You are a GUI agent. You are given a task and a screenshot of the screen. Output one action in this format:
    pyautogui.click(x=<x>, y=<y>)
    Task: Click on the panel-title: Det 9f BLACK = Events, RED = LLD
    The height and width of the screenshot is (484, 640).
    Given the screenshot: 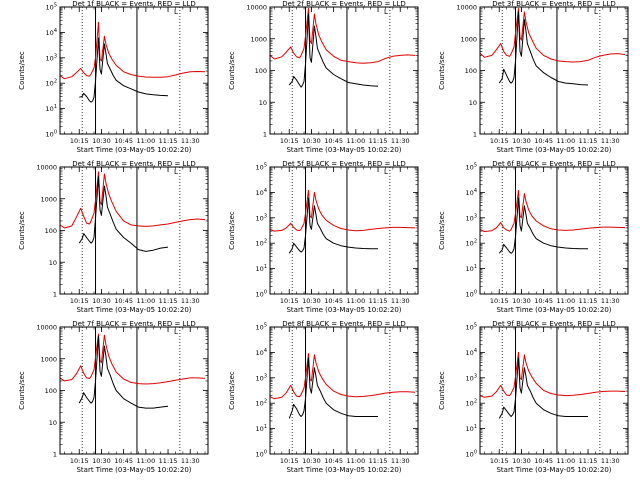 What is the action you would take?
    pyautogui.click(x=553, y=324)
    